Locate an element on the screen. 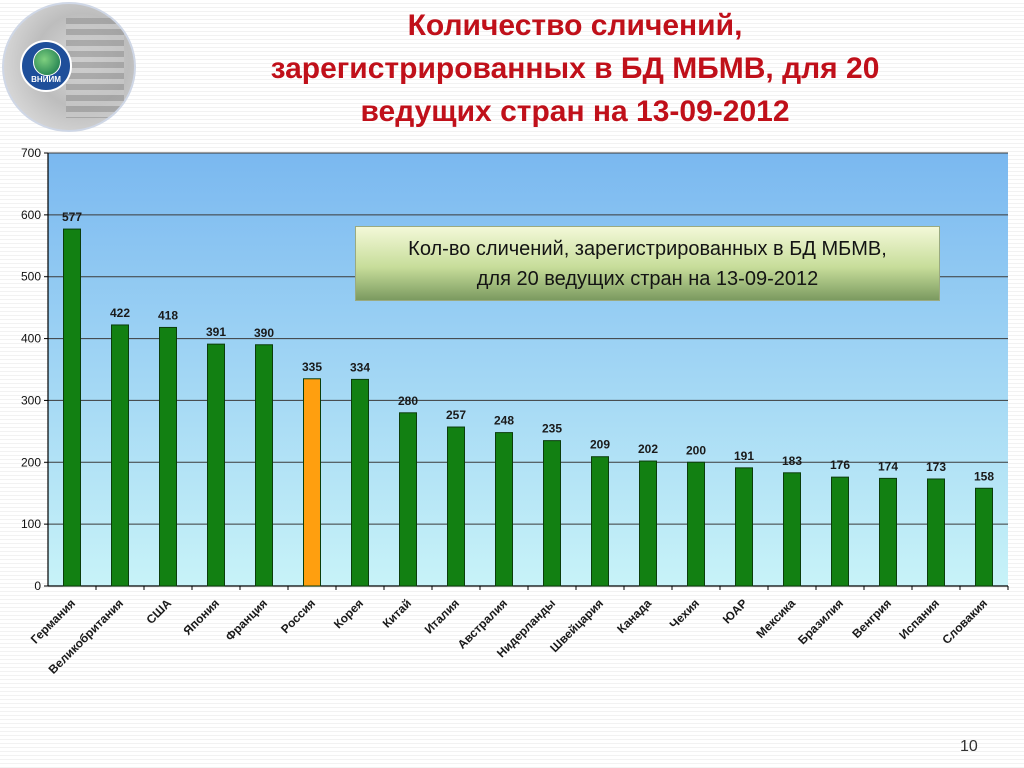 The width and height of the screenshot is (1024, 768). category-label-17: Венгрия is located at coordinates (871, 618).